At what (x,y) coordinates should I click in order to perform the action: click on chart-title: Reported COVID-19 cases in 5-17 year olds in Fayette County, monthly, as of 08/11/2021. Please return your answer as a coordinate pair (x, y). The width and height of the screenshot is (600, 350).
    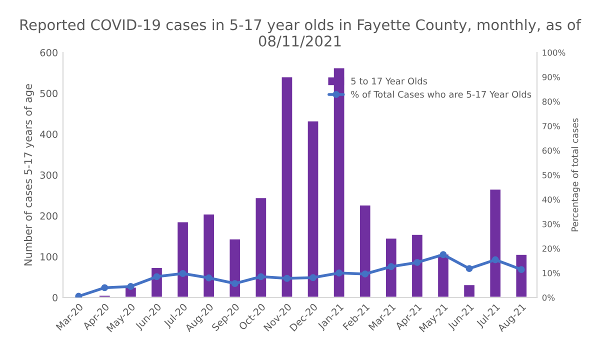
    Looking at the image, I should click on (301, 33).